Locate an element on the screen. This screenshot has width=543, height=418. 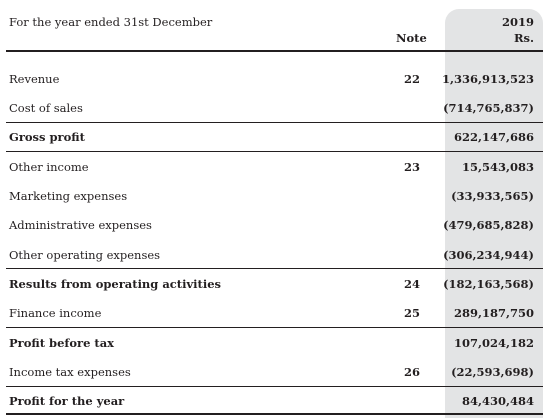
row-value: (182,163,568) is located at coordinates (488, 284).